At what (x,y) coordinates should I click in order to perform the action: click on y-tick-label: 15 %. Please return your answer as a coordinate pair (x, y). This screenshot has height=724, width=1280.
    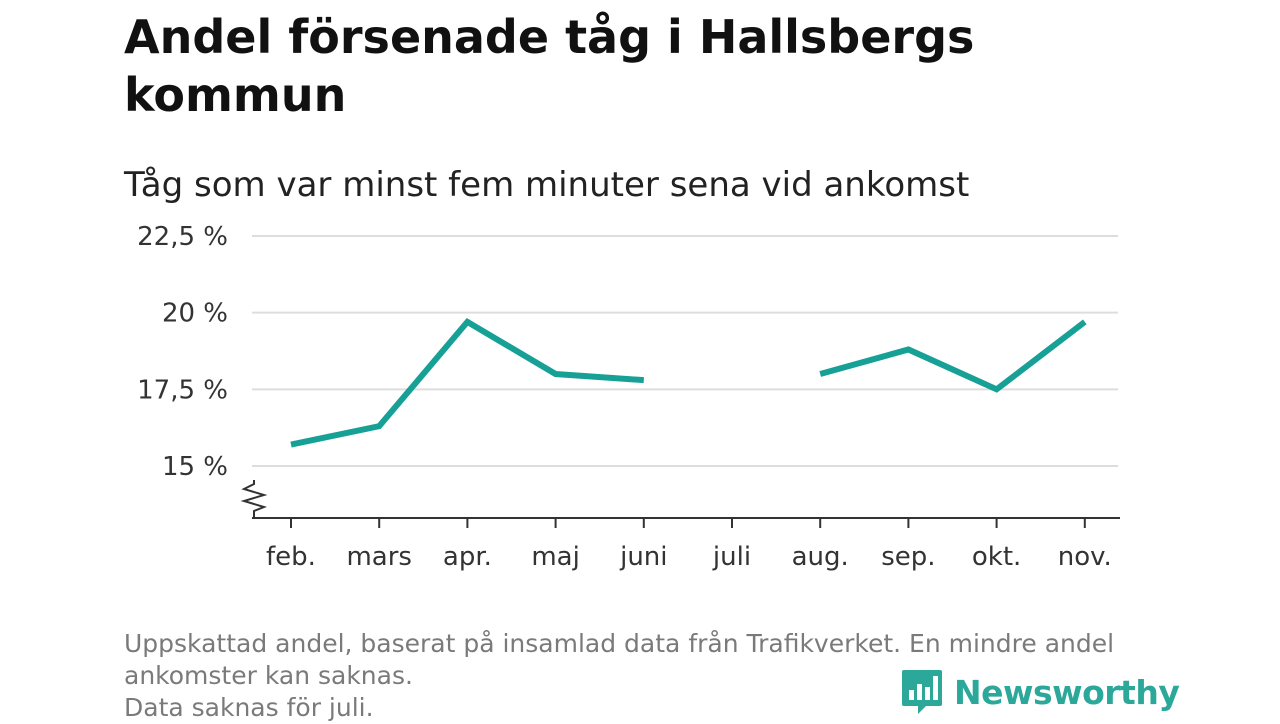
    Looking at the image, I should click on (195, 467).